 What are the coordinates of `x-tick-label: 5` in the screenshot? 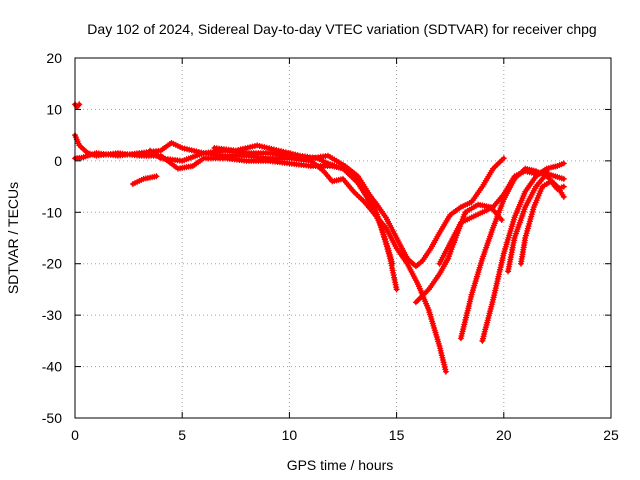 It's located at (182, 435).